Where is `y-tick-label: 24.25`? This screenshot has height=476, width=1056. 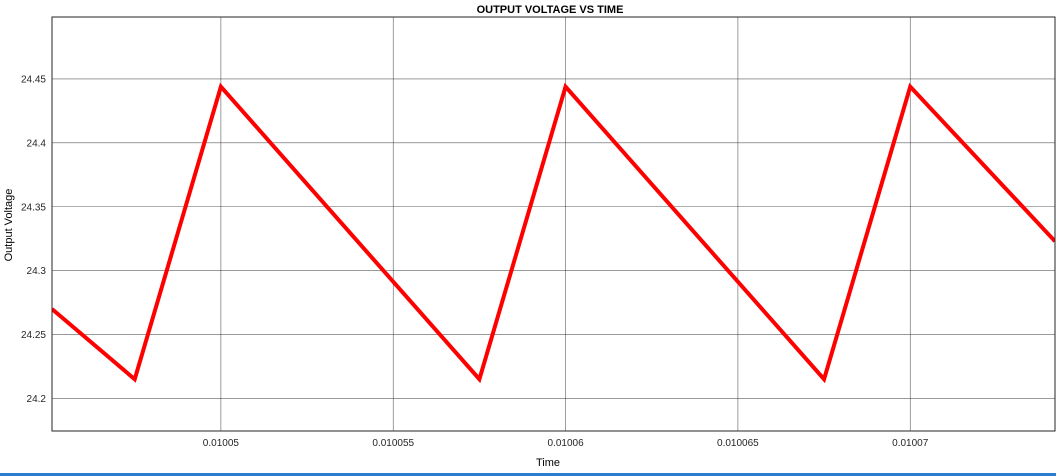 y-tick-label: 24.25 is located at coordinates (33, 335).